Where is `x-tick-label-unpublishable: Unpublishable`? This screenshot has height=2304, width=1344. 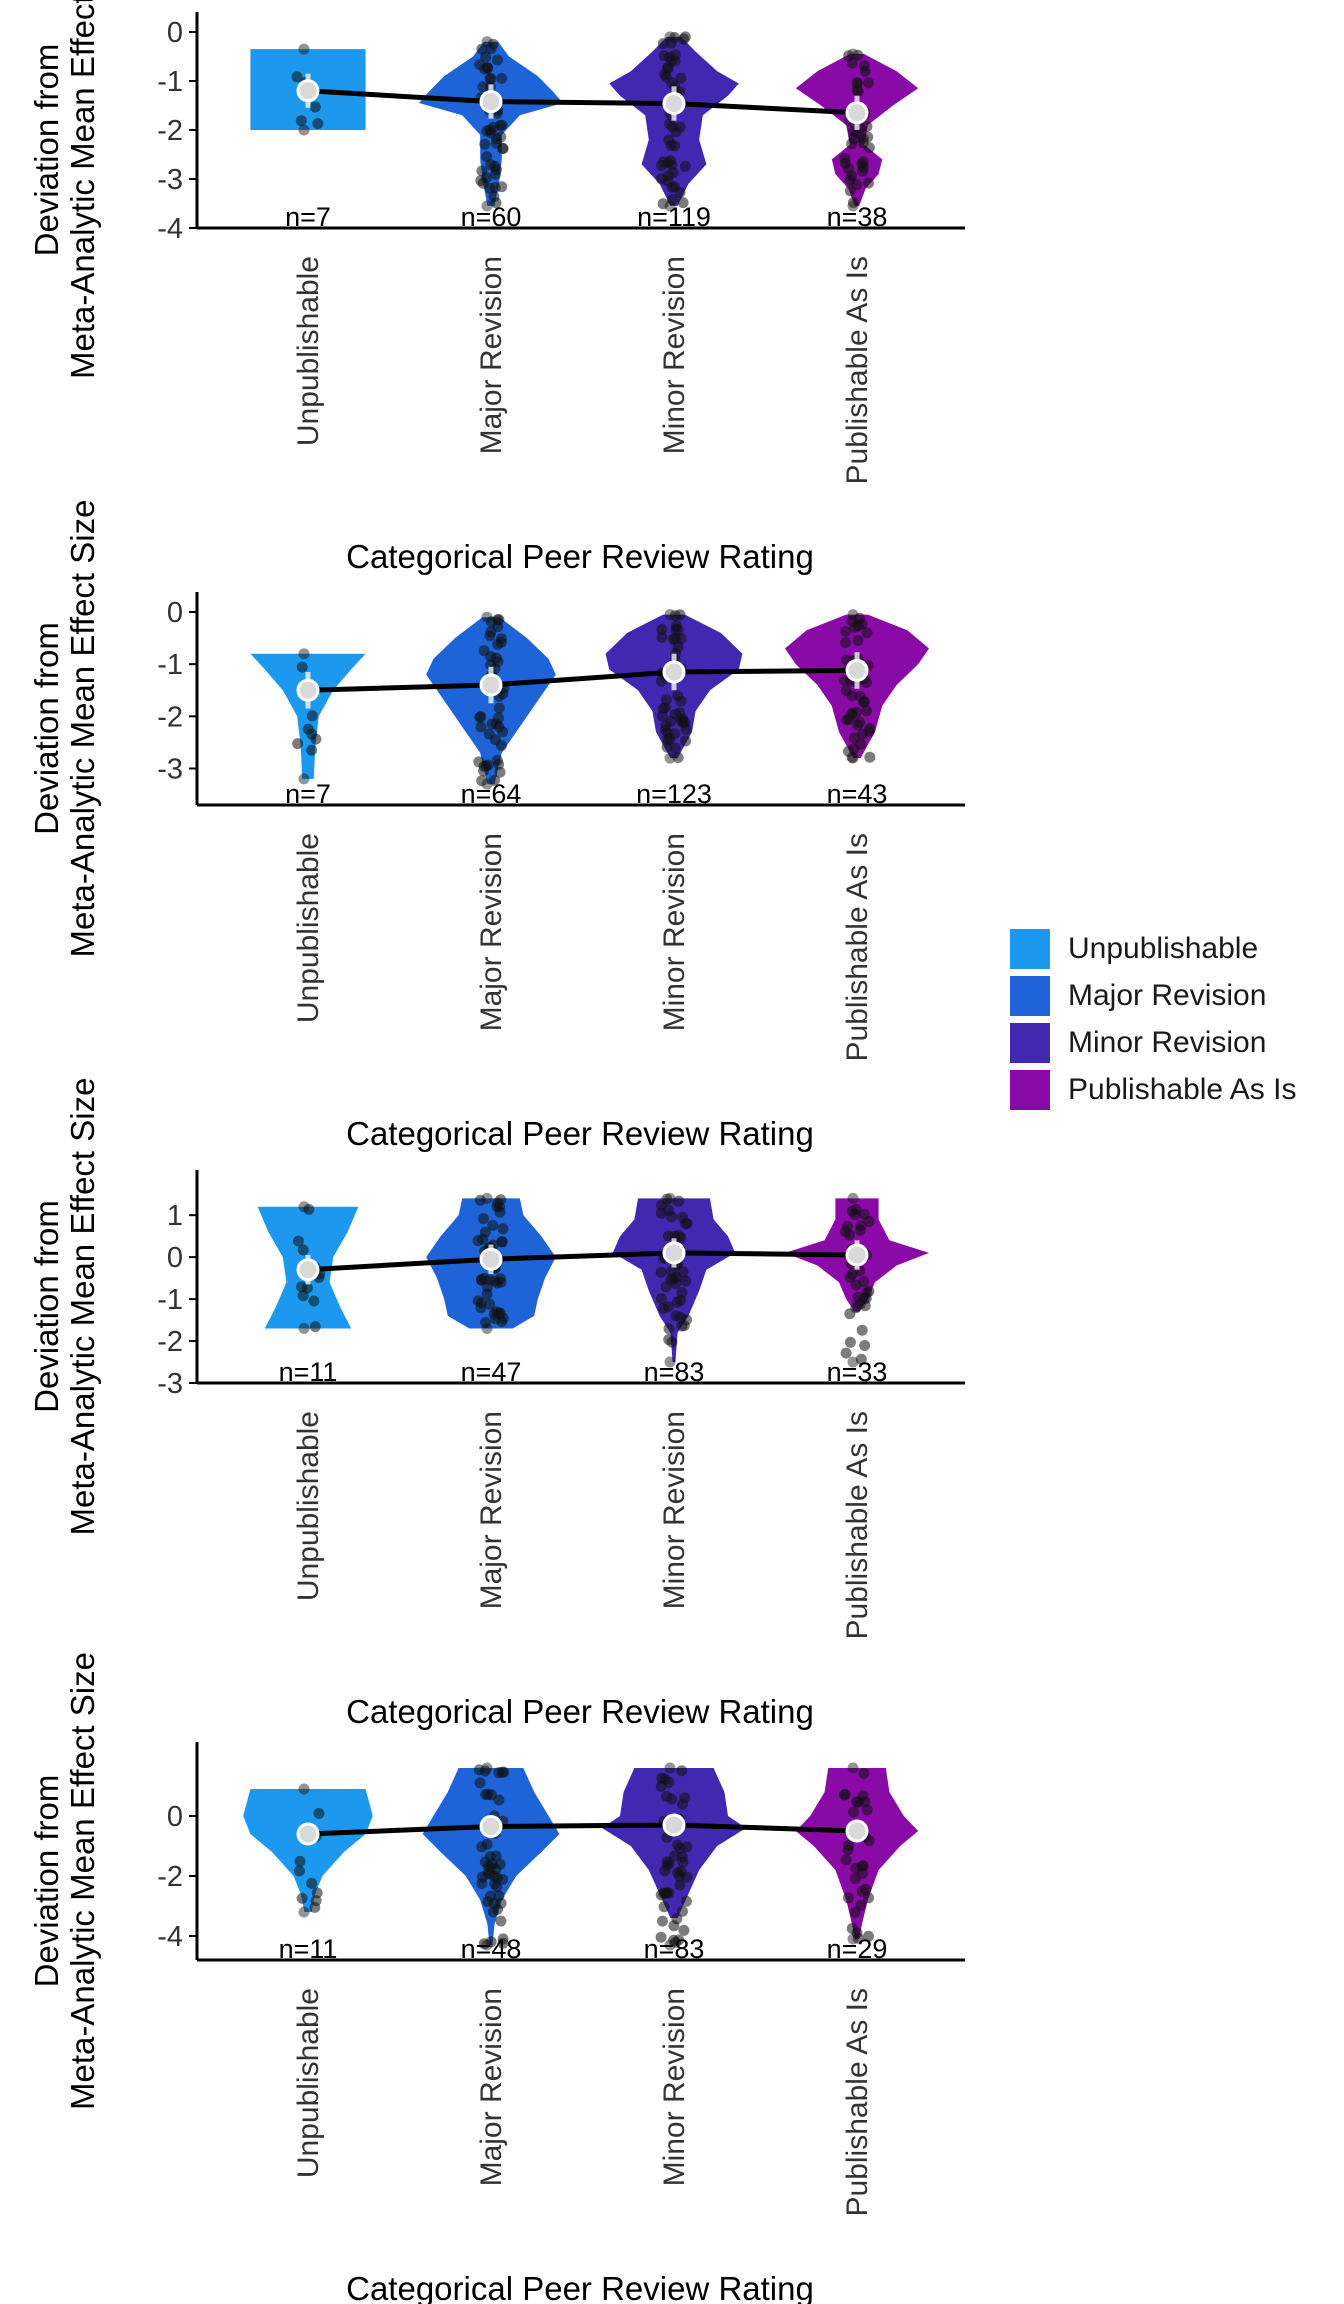
x-tick-label-unpublishable: Unpublishable is located at coordinates (308, 928).